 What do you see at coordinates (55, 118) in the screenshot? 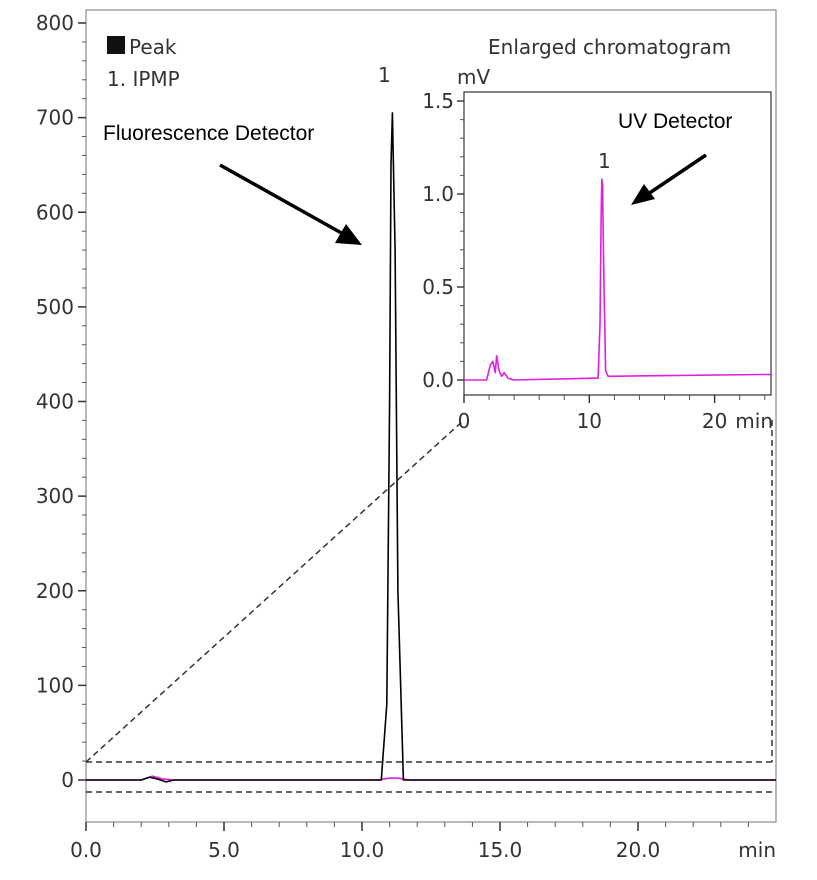
I see `main-y-tick-label: 700` at bounding box center [55, 118].